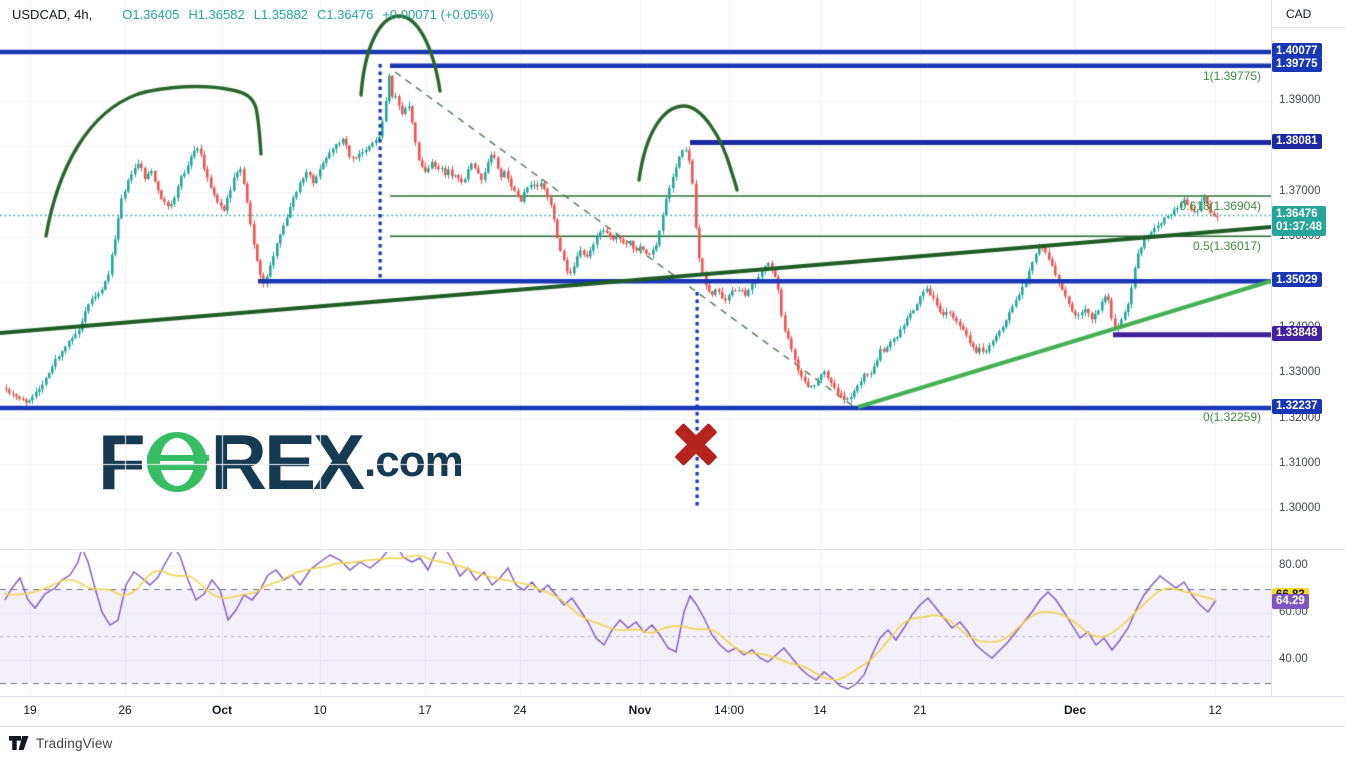 The image size is (1345, 759). Describe the element at coordinates (1308, 14) in the screenshot. I see `price-scale-currency: CAD` at that location.